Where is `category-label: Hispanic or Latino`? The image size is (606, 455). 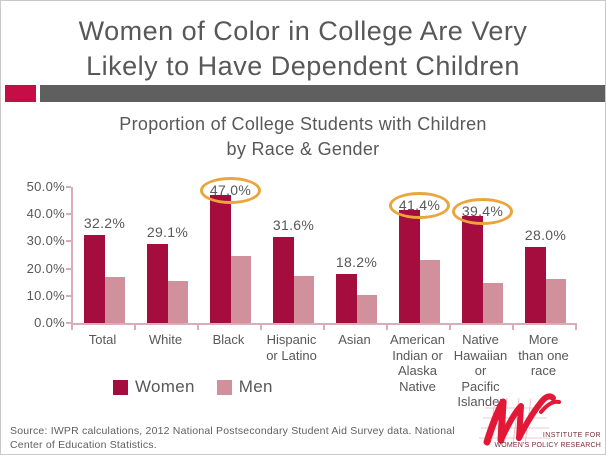
category-label: Hispanic or Latino is located at coordinates (291, 347).